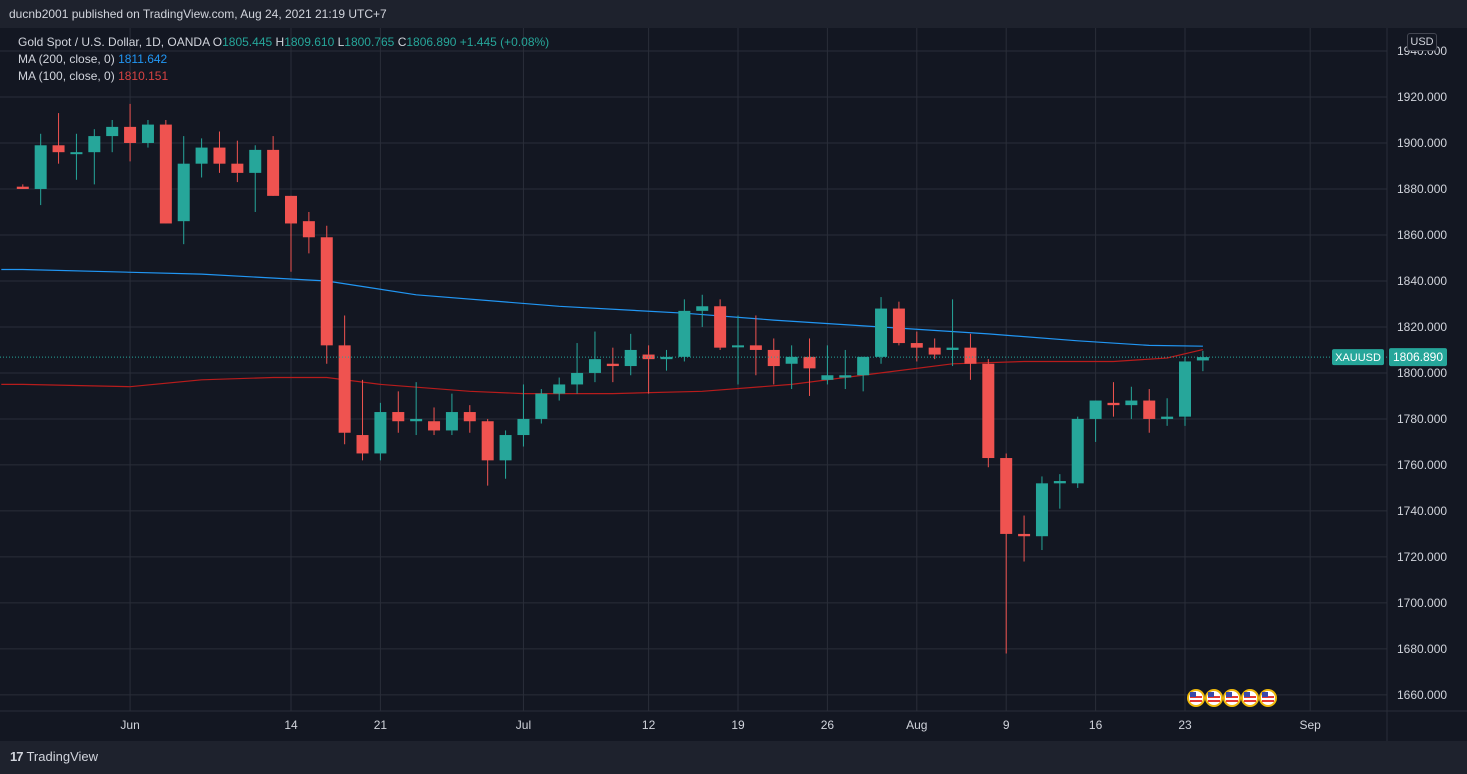  What do you see at coordinates (283, 76) in the screenshot?
I see `ma100-row: MA (100, close, 0) 1810.151` at bounding box center [283, 76].